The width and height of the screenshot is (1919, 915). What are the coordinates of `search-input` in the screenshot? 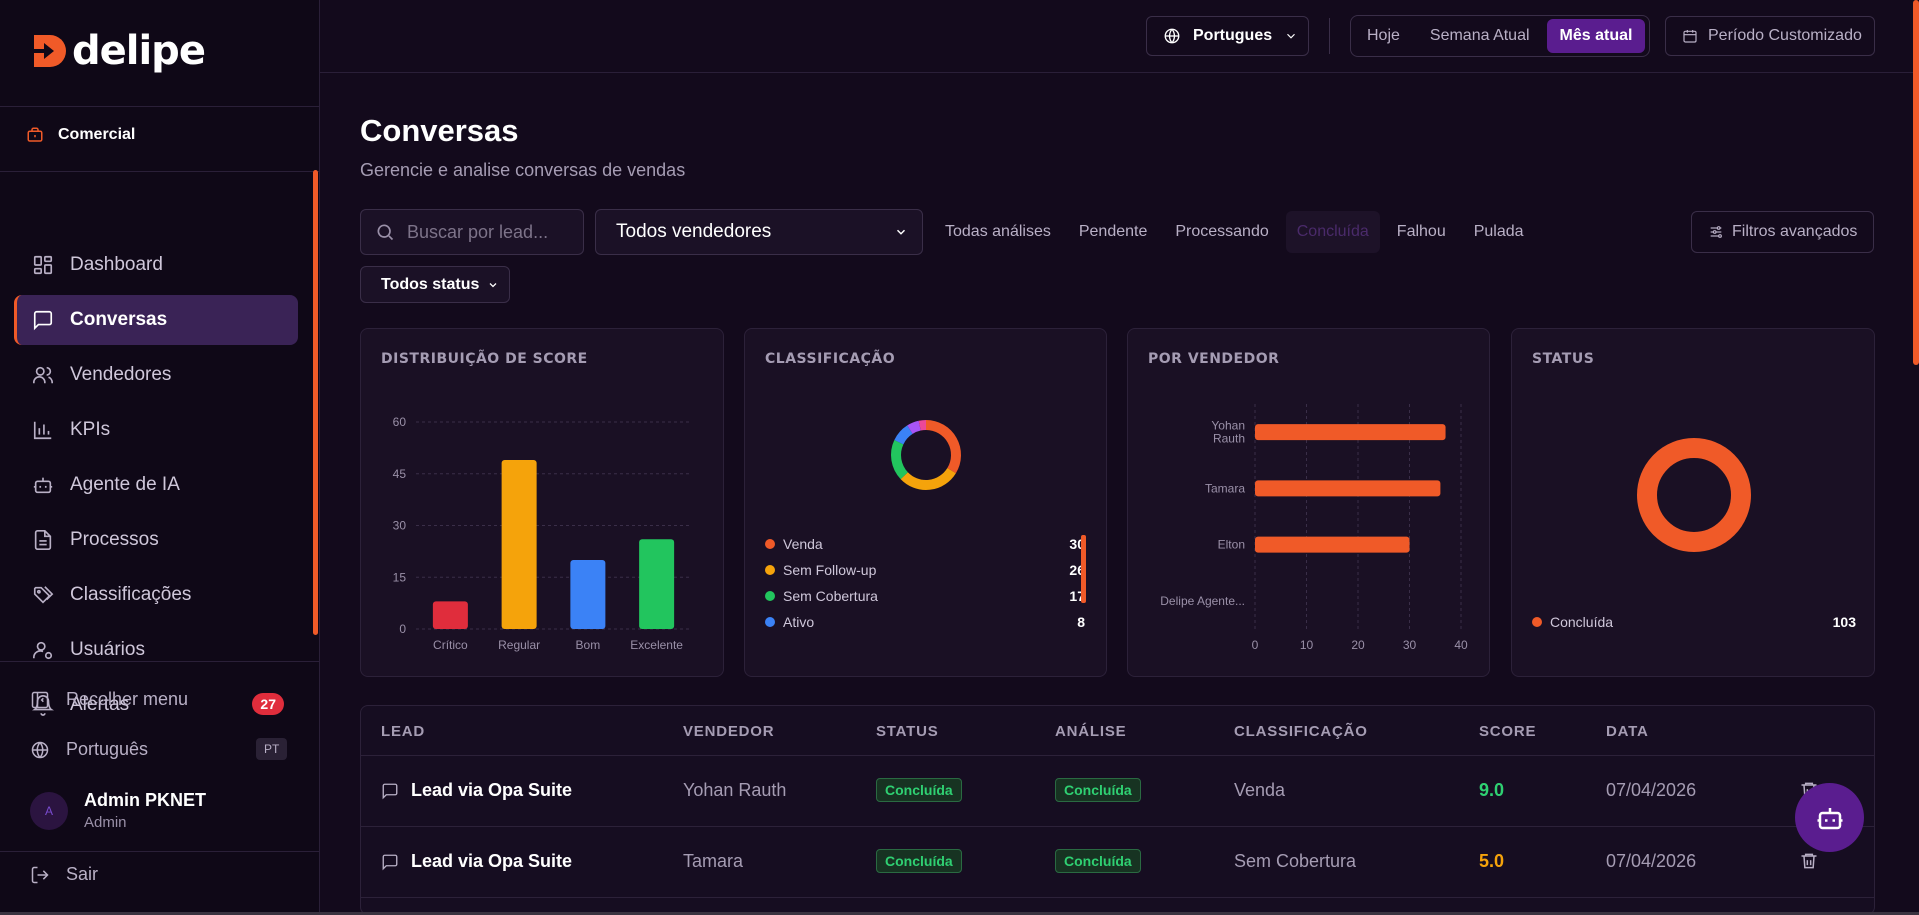 It's located at (492, 232).